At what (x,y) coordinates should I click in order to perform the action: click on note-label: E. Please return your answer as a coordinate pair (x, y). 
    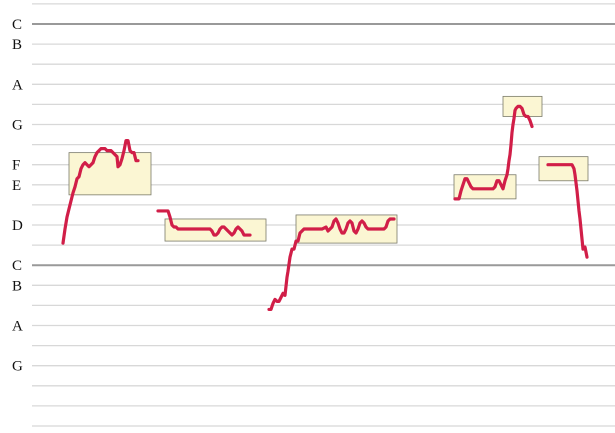
    Looking at the image, I should click on (16, 186).